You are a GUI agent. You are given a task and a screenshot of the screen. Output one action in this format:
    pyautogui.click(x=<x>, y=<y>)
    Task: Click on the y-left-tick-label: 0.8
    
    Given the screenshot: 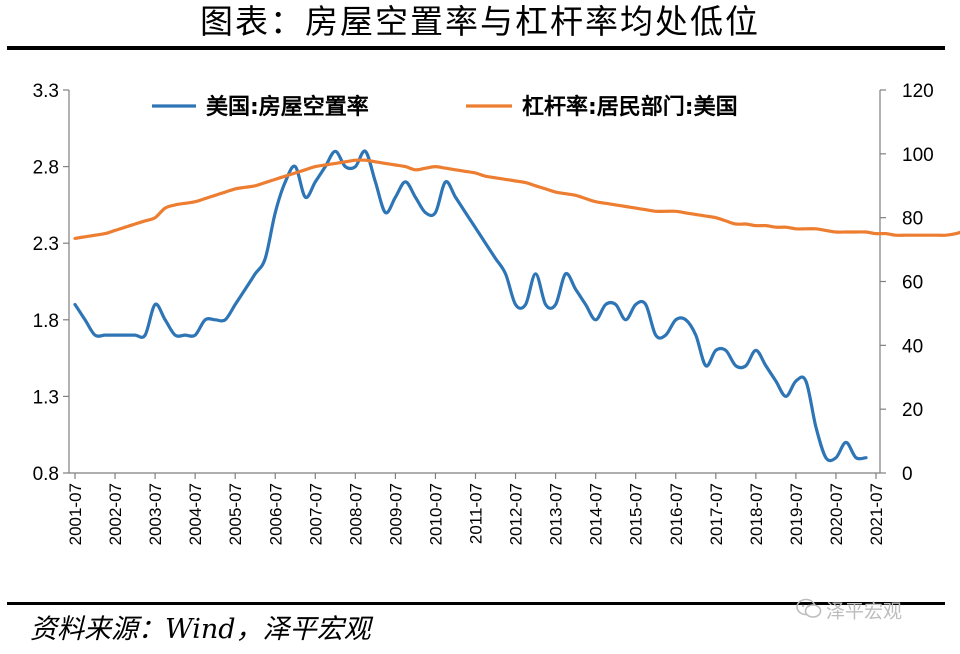 What is the action you would take?
    pyautogui.click(x=46, y=474)
    